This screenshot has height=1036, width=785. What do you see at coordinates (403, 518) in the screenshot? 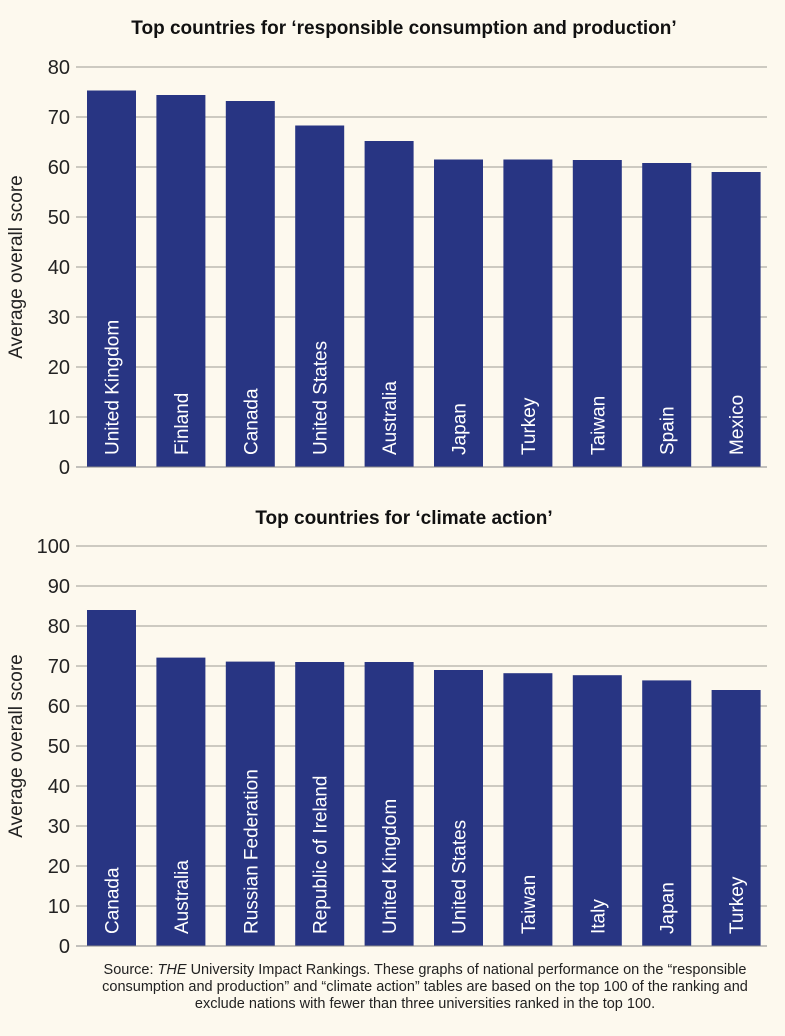
I see `chart-title: Top countries for ‘climate action’` at bounding box center [403, 518].